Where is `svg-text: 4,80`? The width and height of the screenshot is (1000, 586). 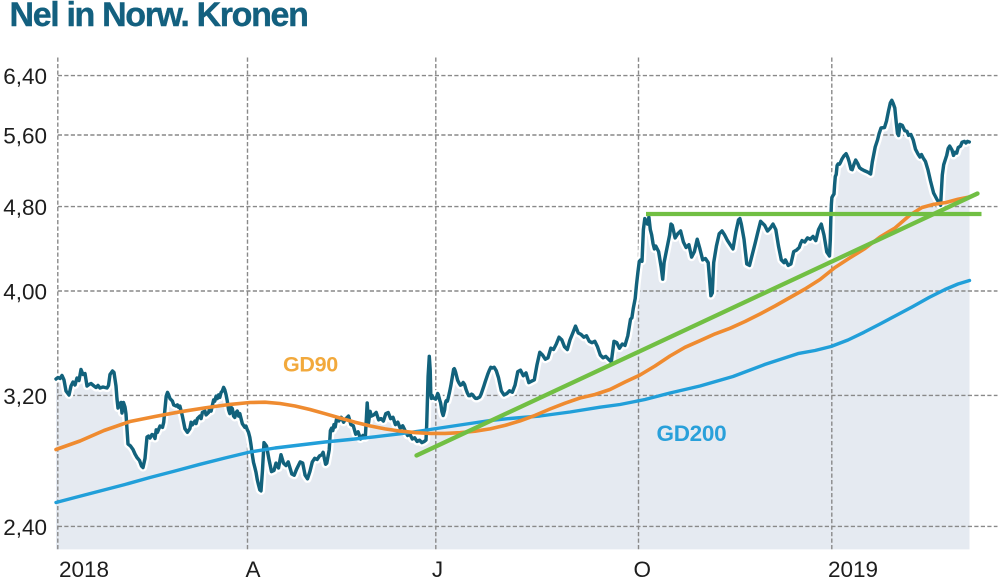 svg-text: 4,80 is located at coordinates (25, 207).